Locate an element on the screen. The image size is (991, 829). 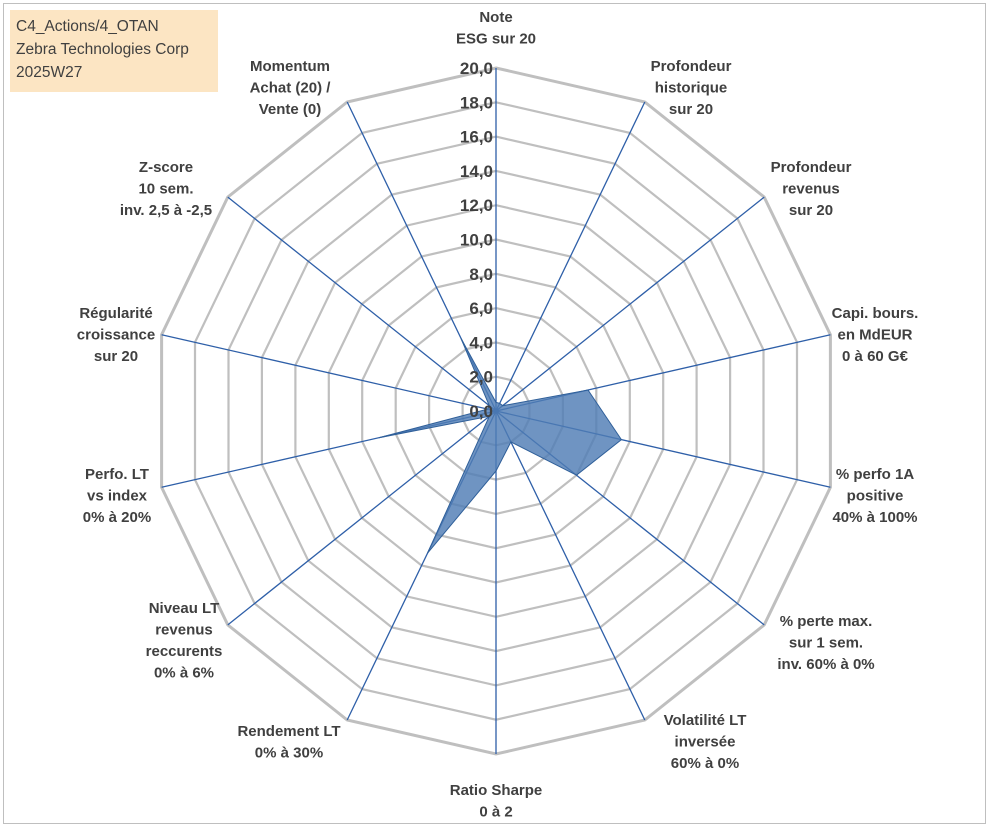
axis-label: Volatilité LT inversée 60% à 0% is located at coordinates (705, 742).